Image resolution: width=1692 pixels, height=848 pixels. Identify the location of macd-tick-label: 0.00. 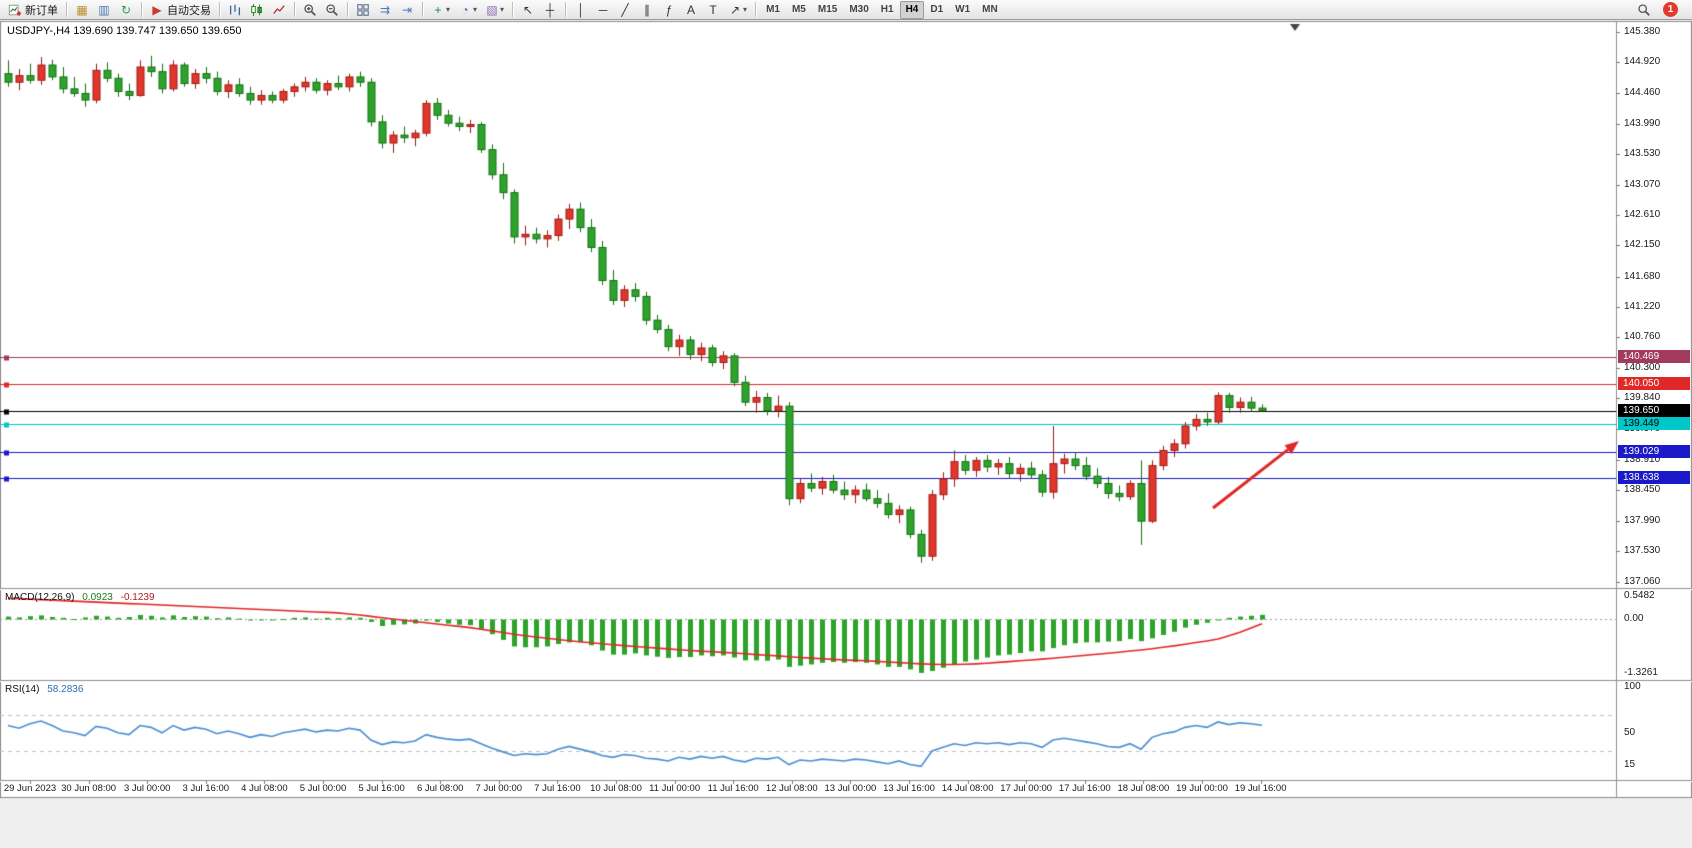
(1634, 618).